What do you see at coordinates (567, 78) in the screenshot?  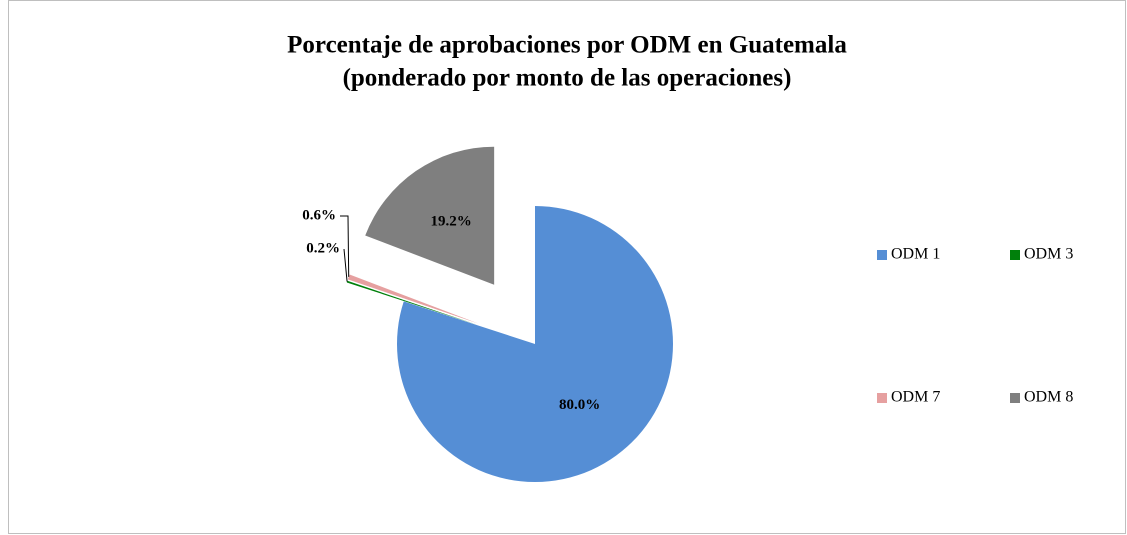 I see `chart-title: (ponderado por monto de las operaciones)` at bounding box center [567, 78].